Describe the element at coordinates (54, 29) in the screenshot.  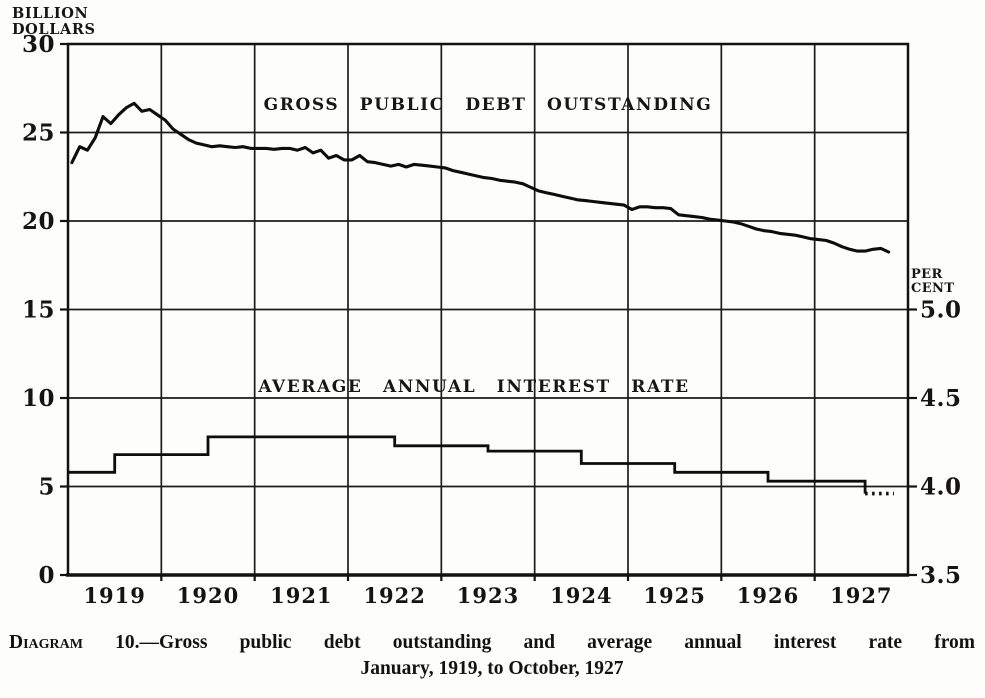
I see `left-axis-unit-line2: DOLLARS` at that location.